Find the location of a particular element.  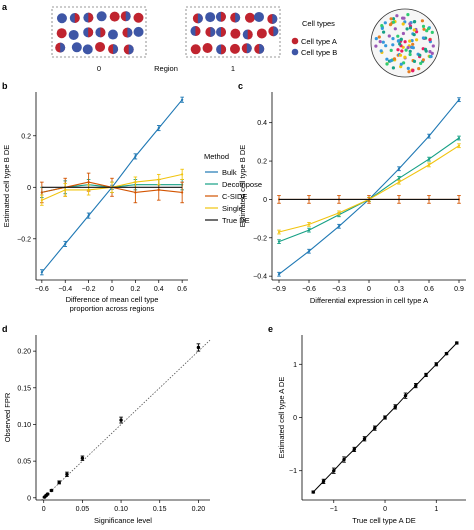

y-tick-label: 0.2 is located at coordinates (26, 136).